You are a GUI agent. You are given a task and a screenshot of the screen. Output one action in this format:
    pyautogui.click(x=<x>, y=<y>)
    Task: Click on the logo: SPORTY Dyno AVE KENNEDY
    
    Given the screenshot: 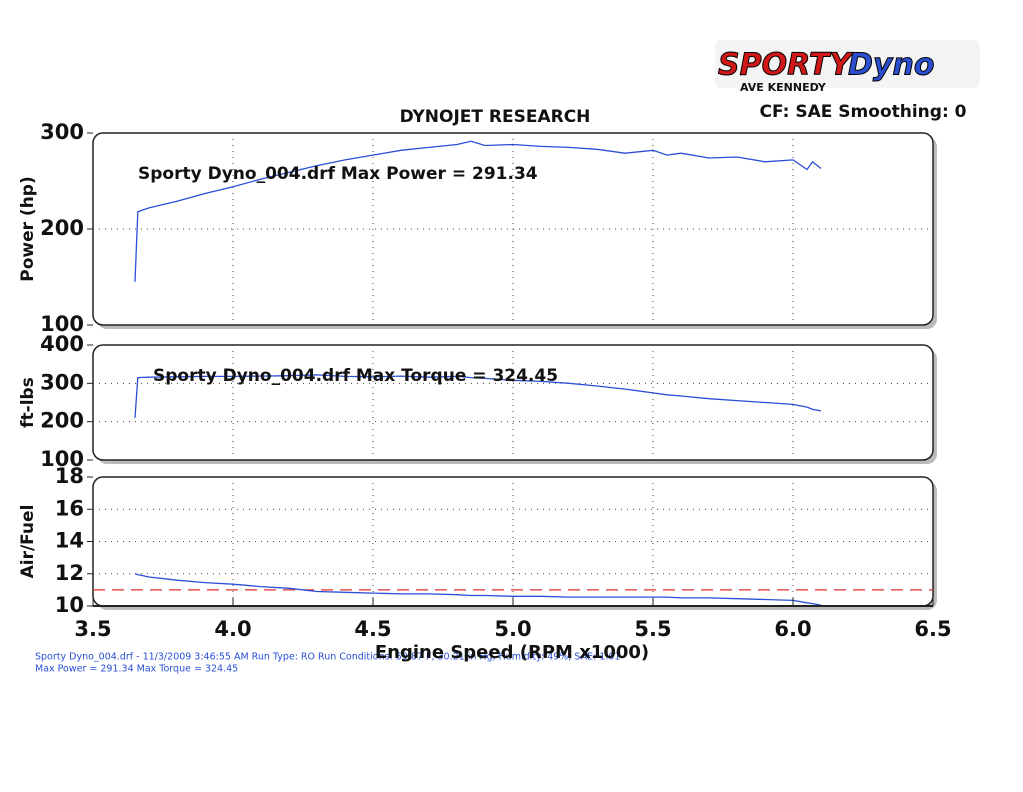 What is the action you would take?
    pyautogui.click(x=847, y=67)
    